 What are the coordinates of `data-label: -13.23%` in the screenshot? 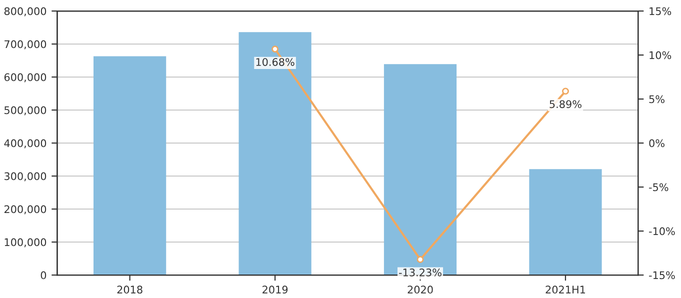 It's located at (420, 272).